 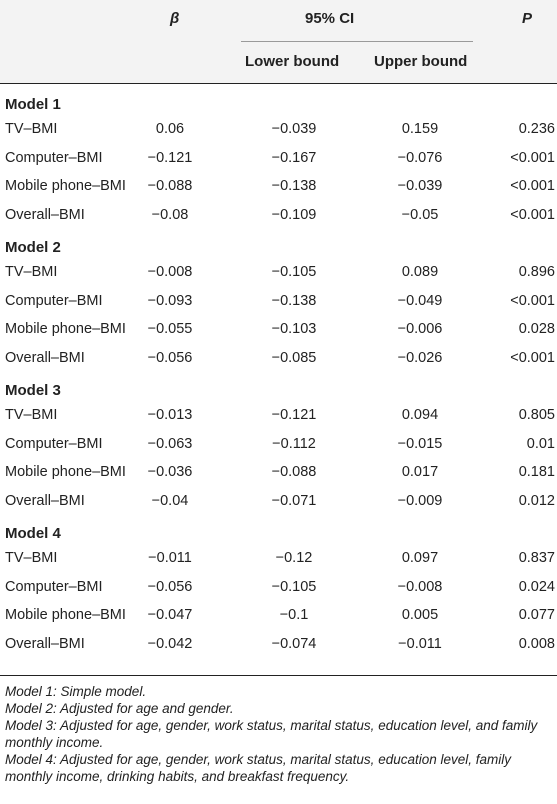 What do you see at coordinates (278, 98) in the screenshot?
I see `model-heading: Model 1` at bounding box center [278, 98].